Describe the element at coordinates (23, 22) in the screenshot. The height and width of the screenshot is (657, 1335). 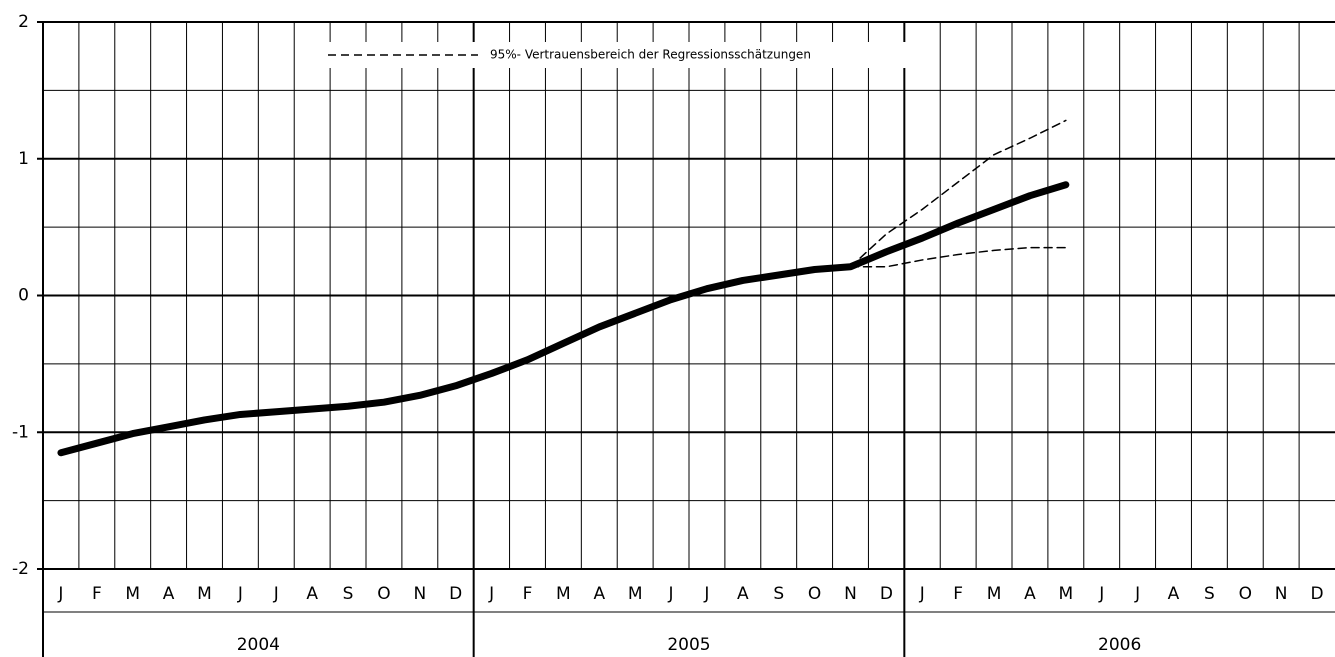
I see `y-tick-label: 2` at that location.